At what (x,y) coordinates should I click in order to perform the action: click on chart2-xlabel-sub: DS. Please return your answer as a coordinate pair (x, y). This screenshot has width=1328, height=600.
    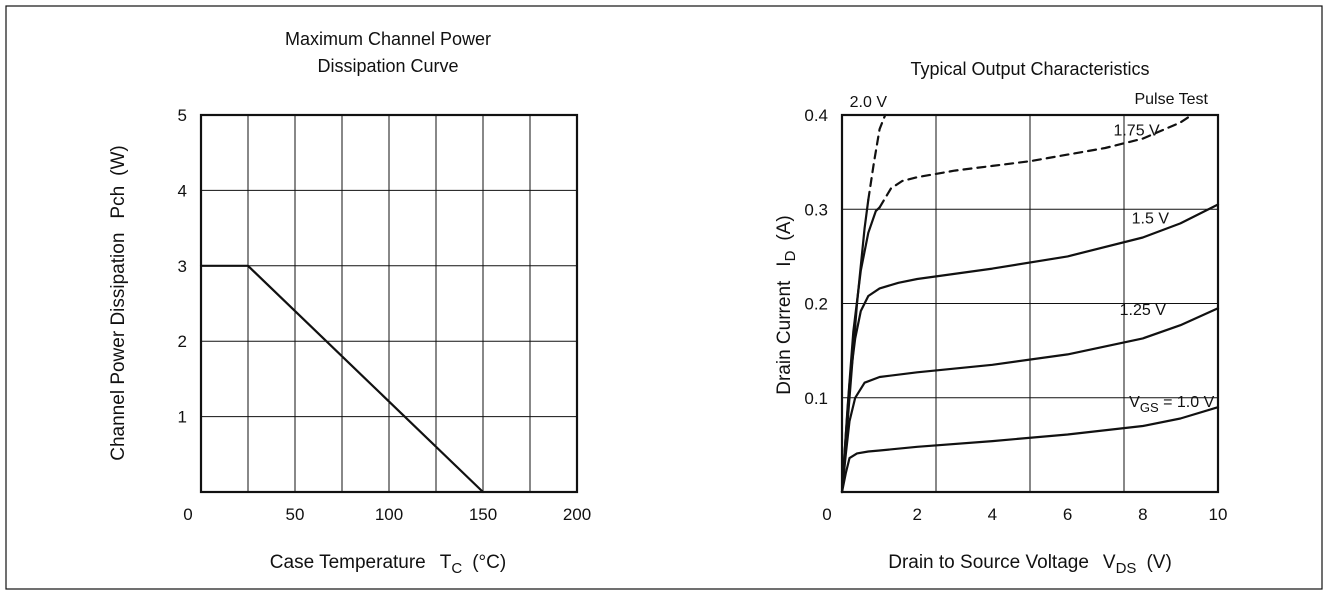
    Looking at the image, I should click on (1126, 568).